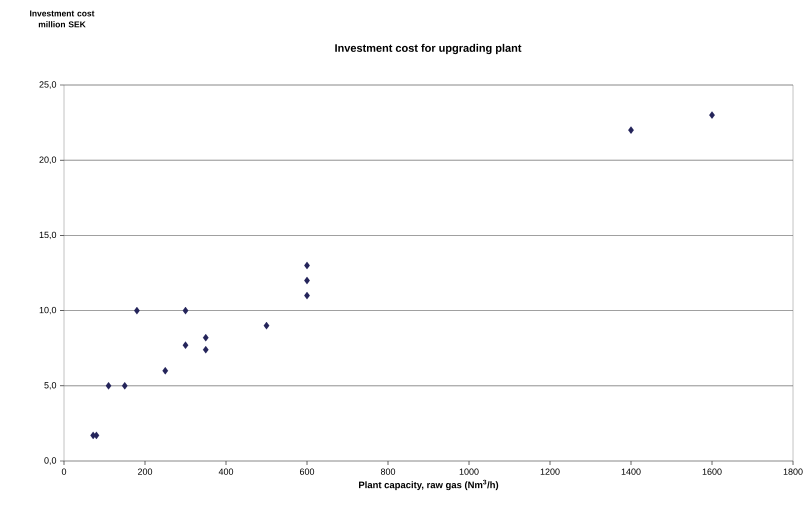  Describe the element at coordinates (793, 471) in the screenshot. I see `x-tick-label: 1800` at that location.